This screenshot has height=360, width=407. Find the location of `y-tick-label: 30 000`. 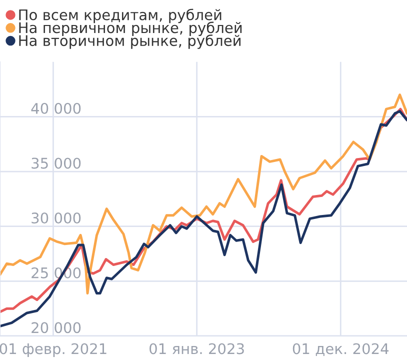

y-tick-label: 30 000 is located at coordinates (56, 218).